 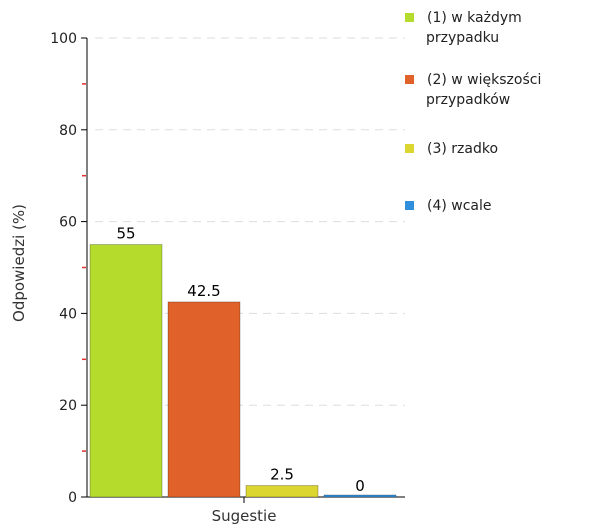 I want to click on legend-label: przypadku, so click(x=462, y=38).